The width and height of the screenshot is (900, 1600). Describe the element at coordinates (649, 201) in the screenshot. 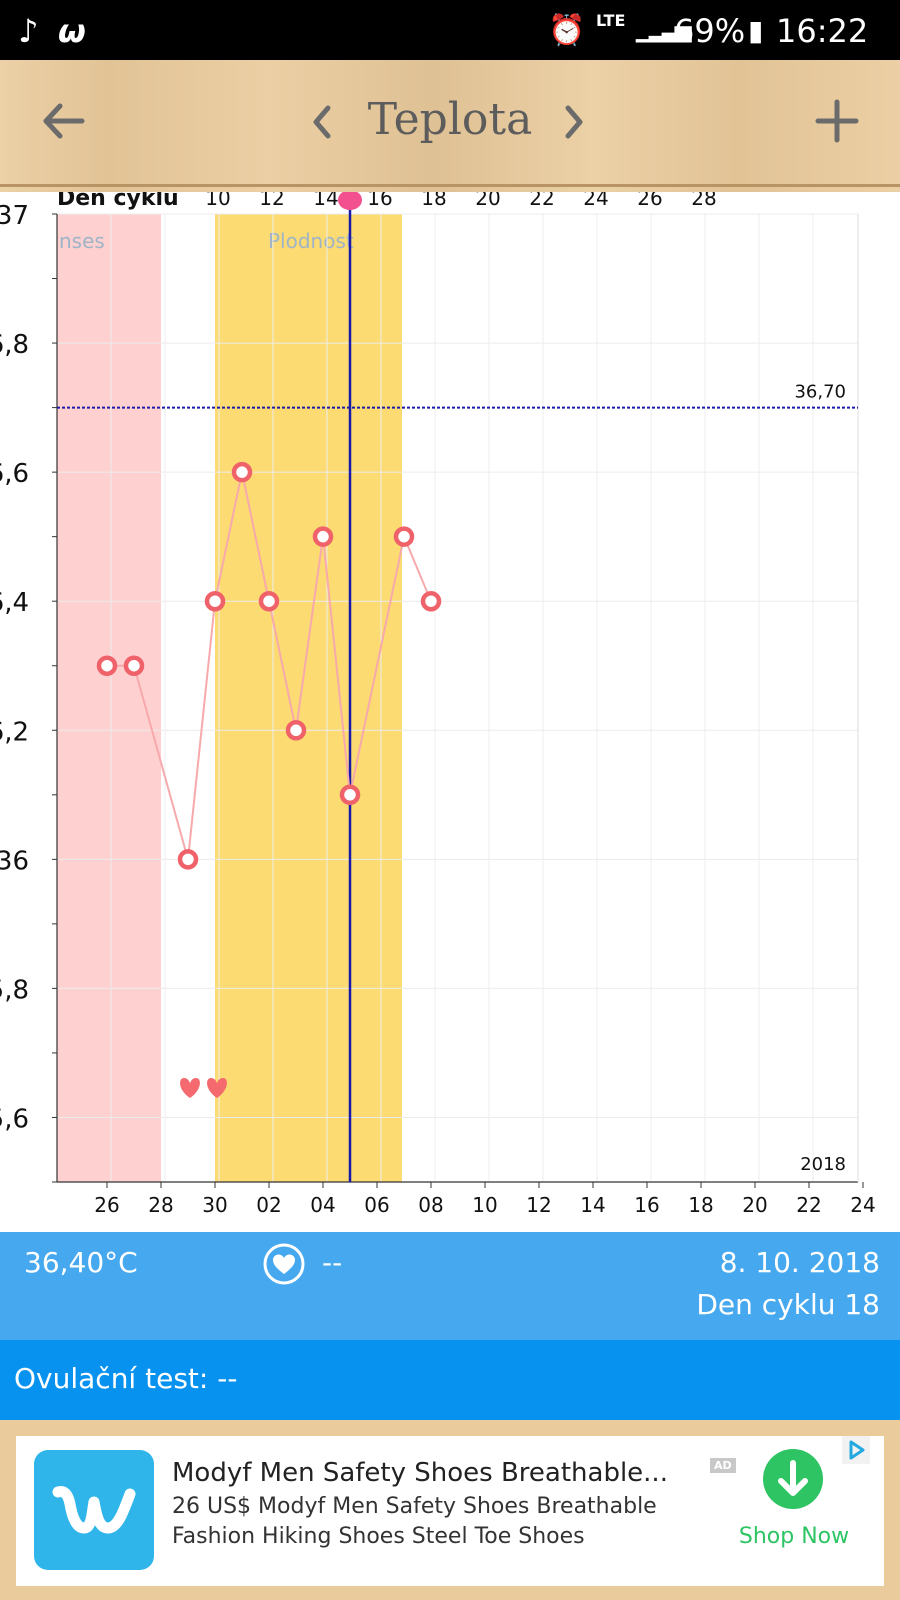

I see `cycle-day-tick-label: 26` at that location.